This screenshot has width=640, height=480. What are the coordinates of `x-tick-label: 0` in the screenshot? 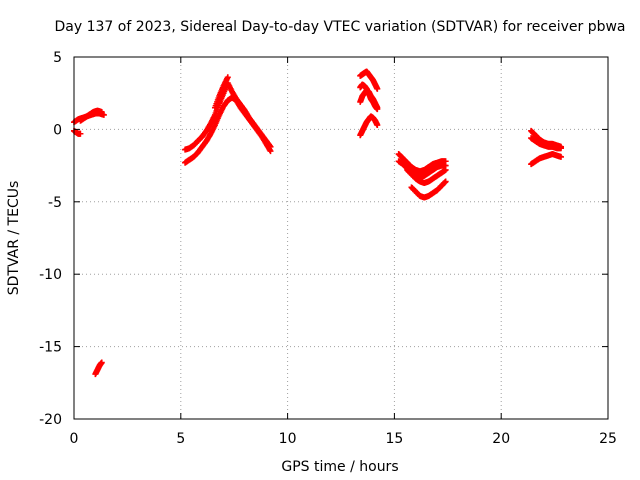 It's located at (74, 439).